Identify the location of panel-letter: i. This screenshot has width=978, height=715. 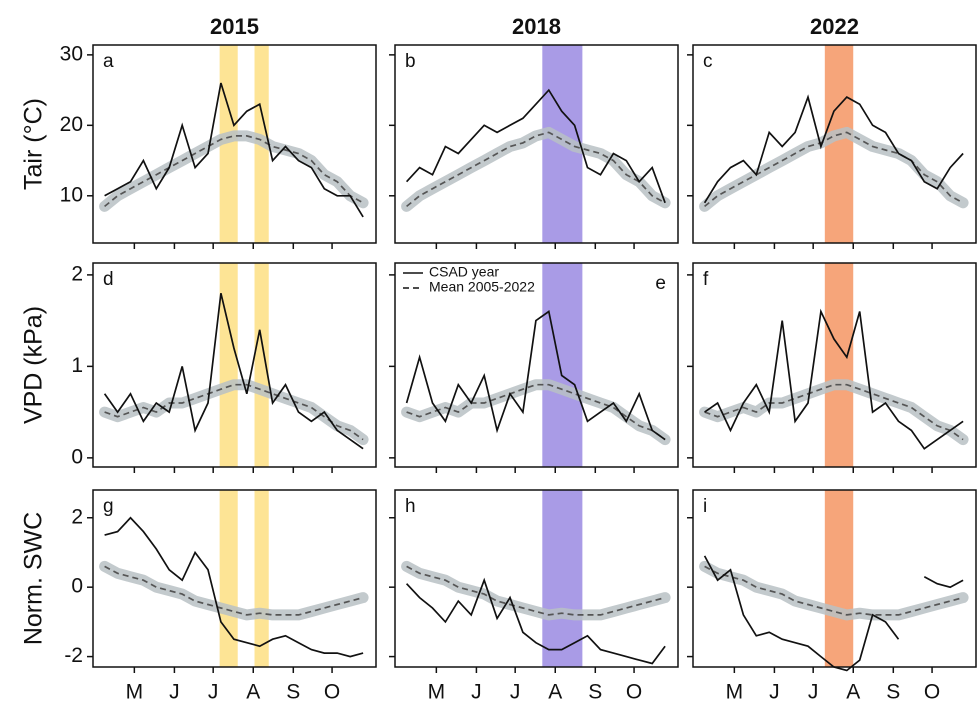
(705, 506).